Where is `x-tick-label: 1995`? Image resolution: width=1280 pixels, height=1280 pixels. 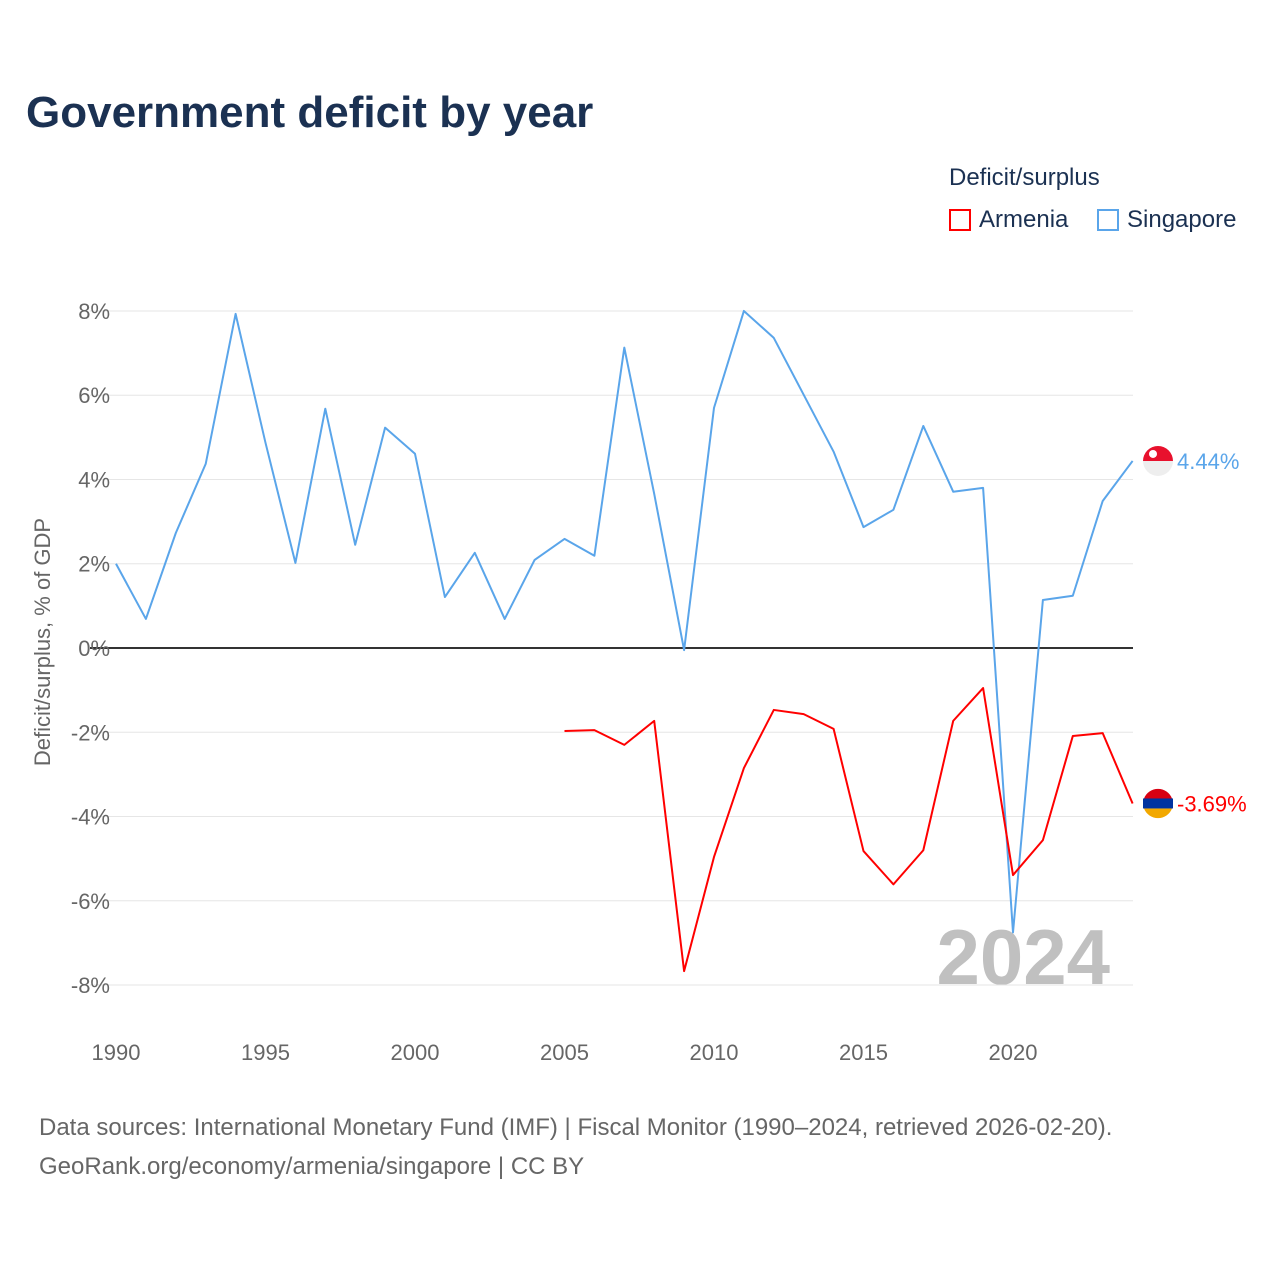
x-tick-label: 1995 is located at coordinates (265, 1052).